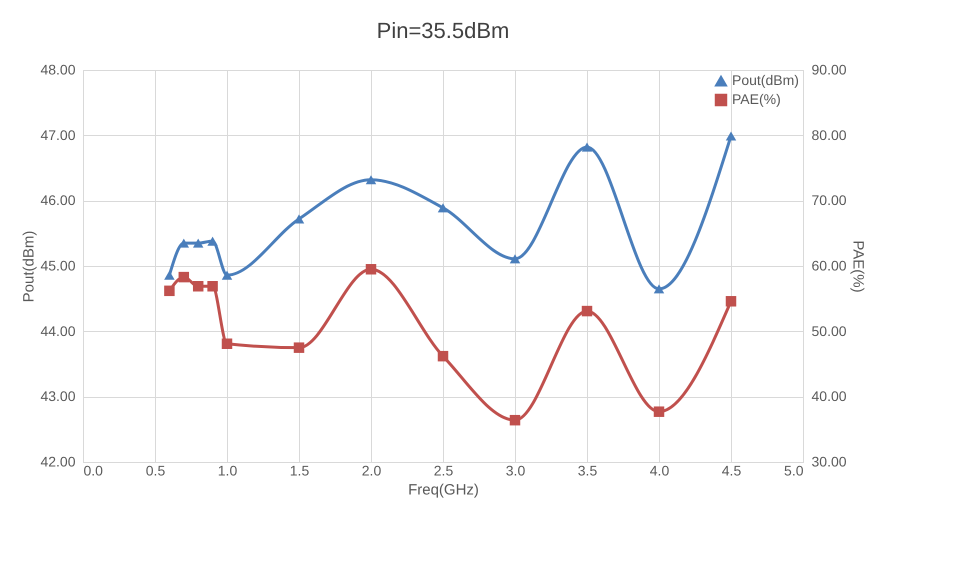 Image resolution: width=961 pixels, height=572 pixels. I want to click on x-tick-label: 1.0, so click(228, 470).